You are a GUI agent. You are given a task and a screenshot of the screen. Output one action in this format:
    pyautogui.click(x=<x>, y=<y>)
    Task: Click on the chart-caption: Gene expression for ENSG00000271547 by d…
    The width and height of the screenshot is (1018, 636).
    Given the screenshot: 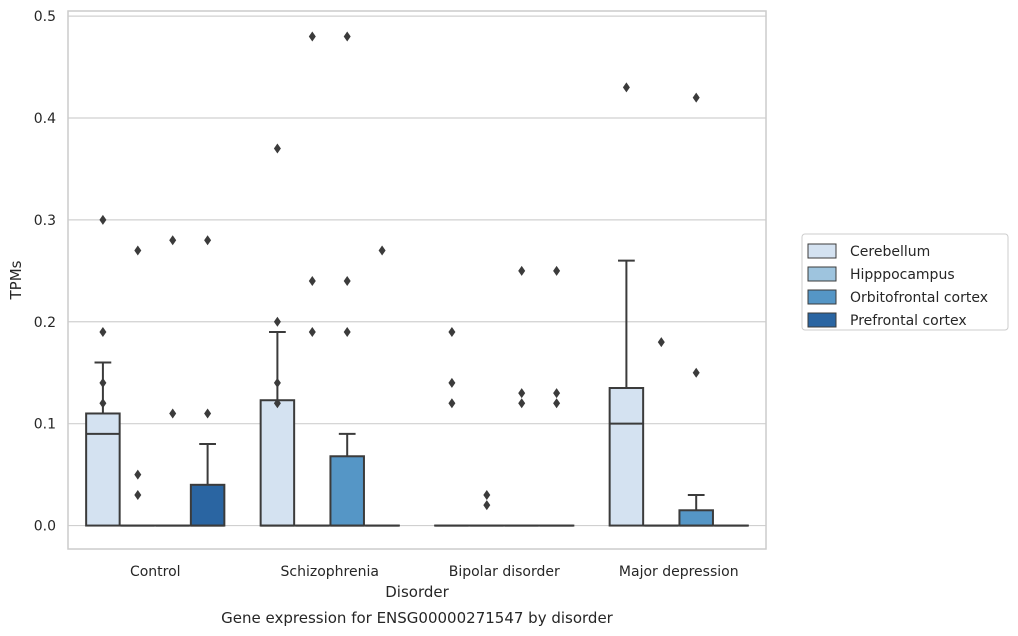 What is the action you would take?
    pyautogui.click(x=417, y=618)
    